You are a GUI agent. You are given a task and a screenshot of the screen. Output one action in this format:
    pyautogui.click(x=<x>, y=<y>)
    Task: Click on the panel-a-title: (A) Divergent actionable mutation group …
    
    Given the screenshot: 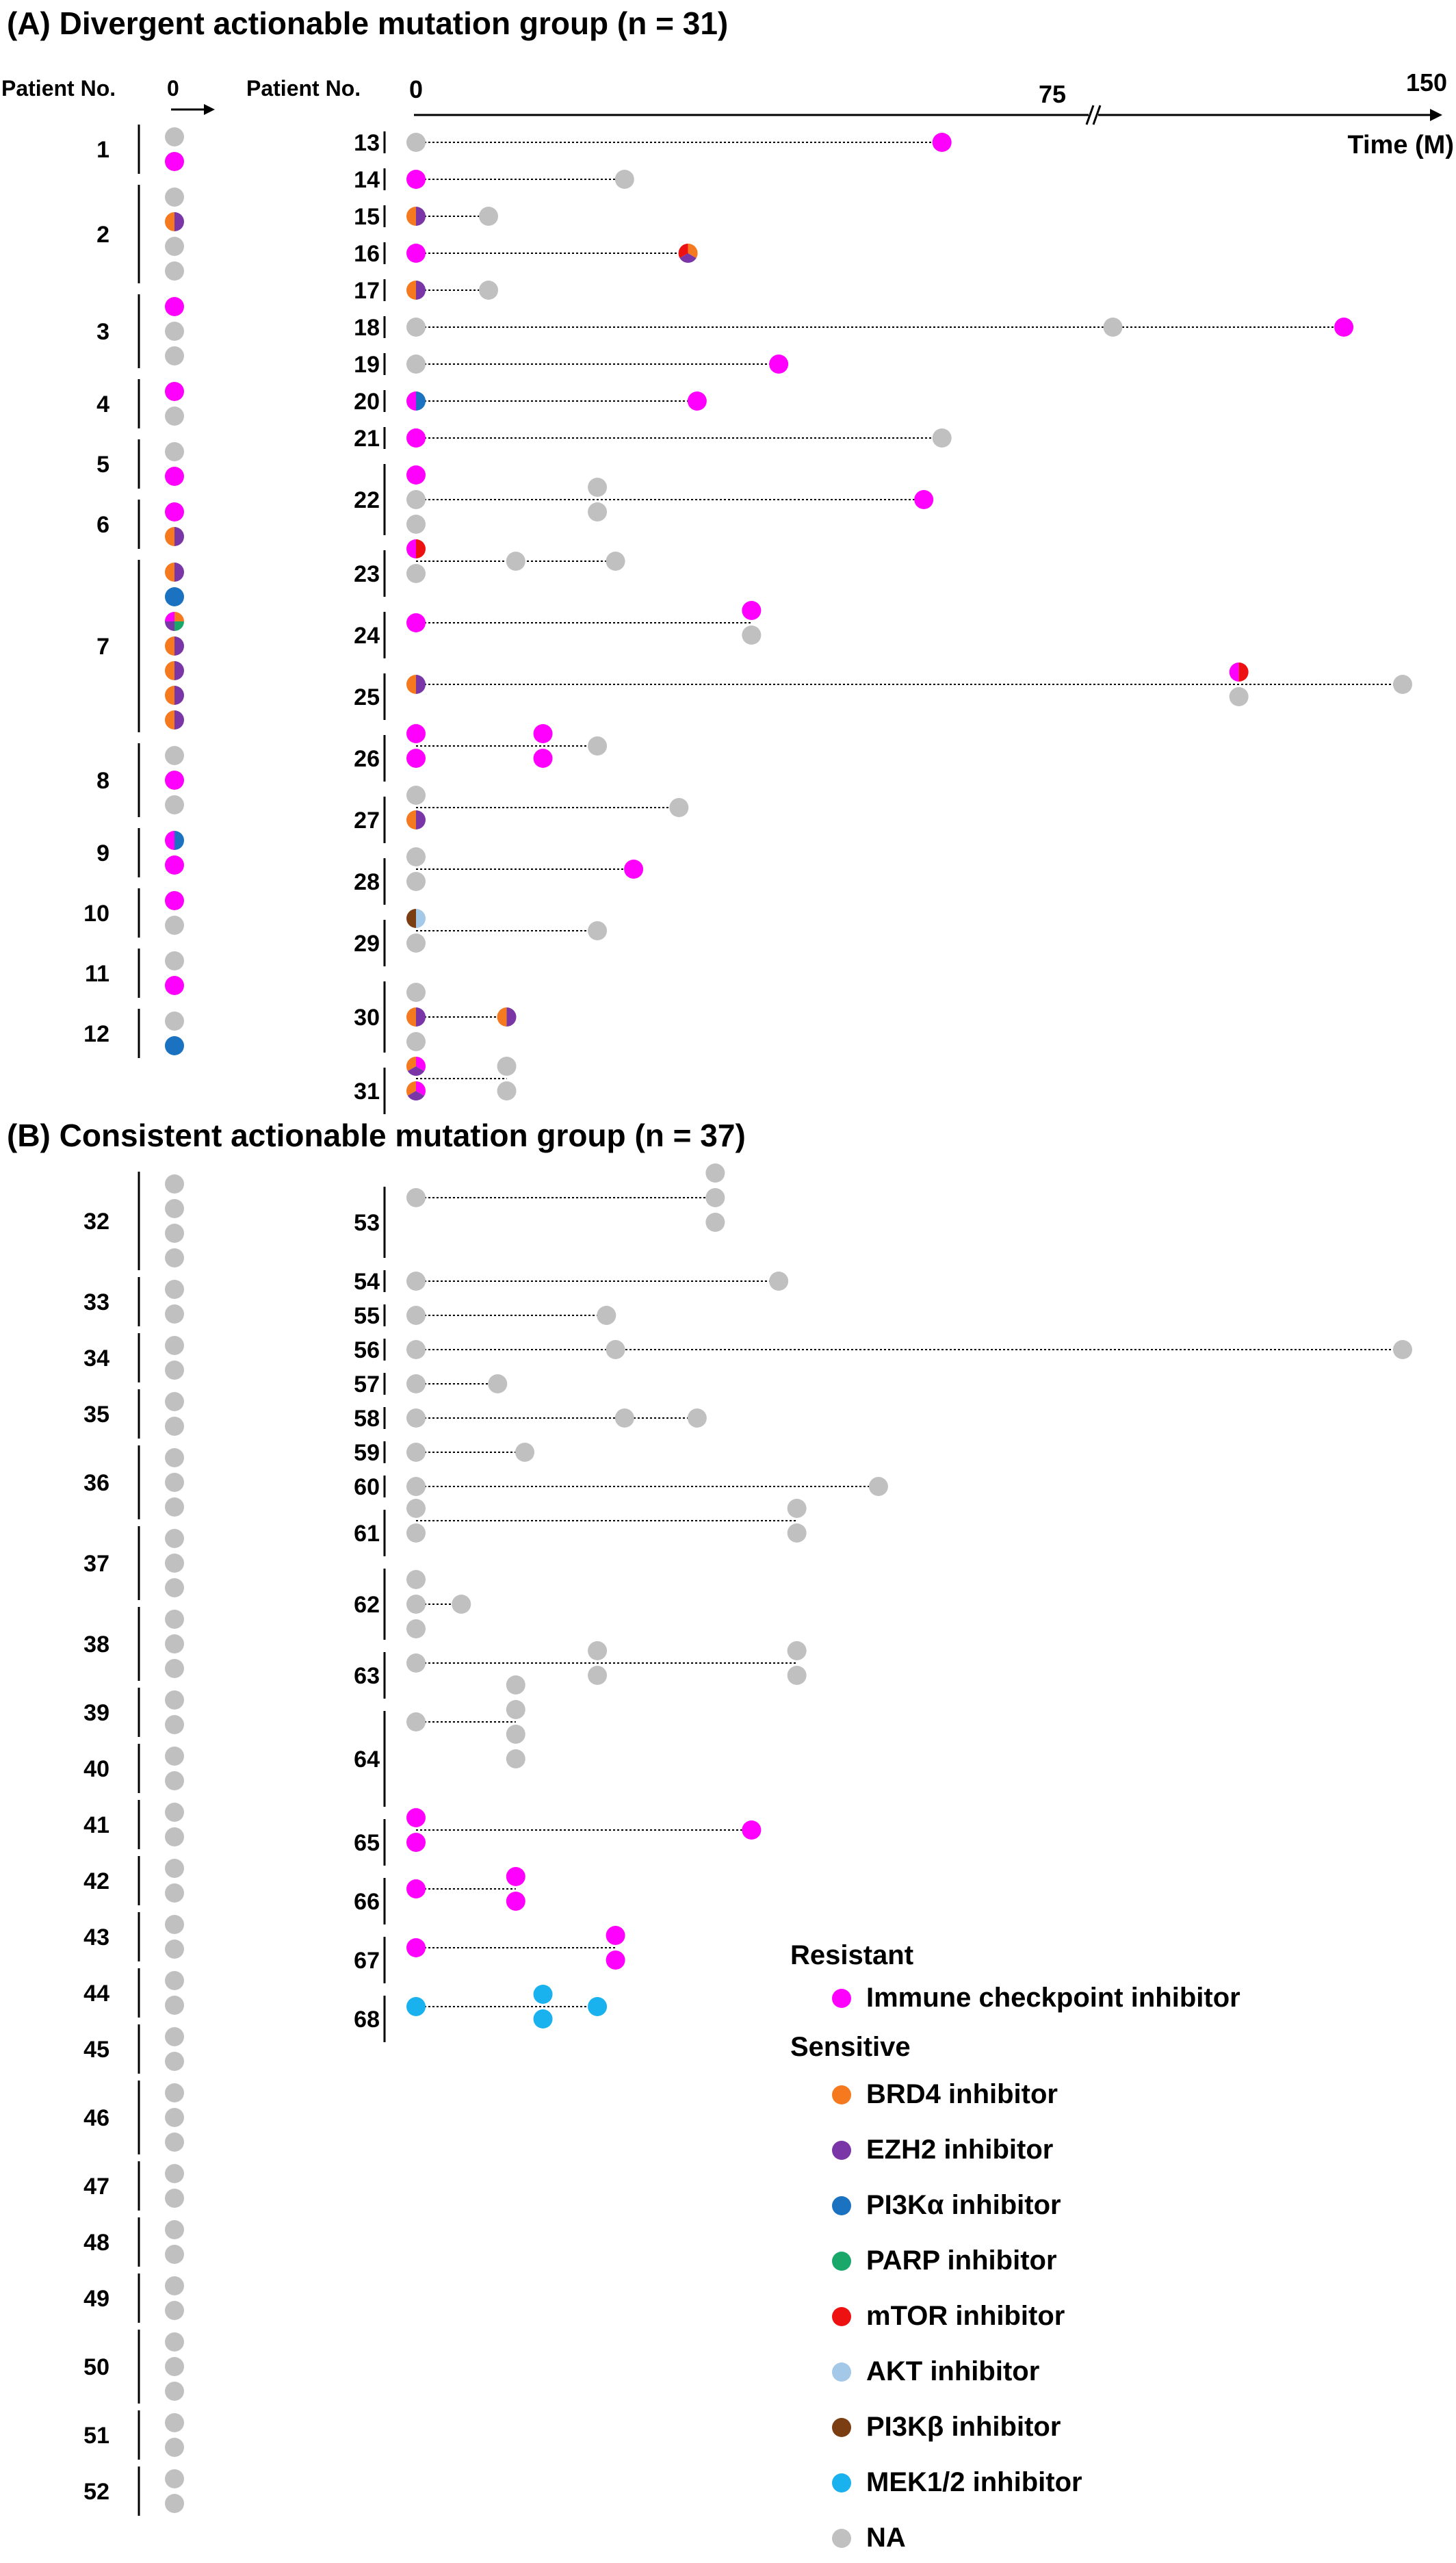 What is the action you would take?
    pyautogui.click(x=367, y=23)
    